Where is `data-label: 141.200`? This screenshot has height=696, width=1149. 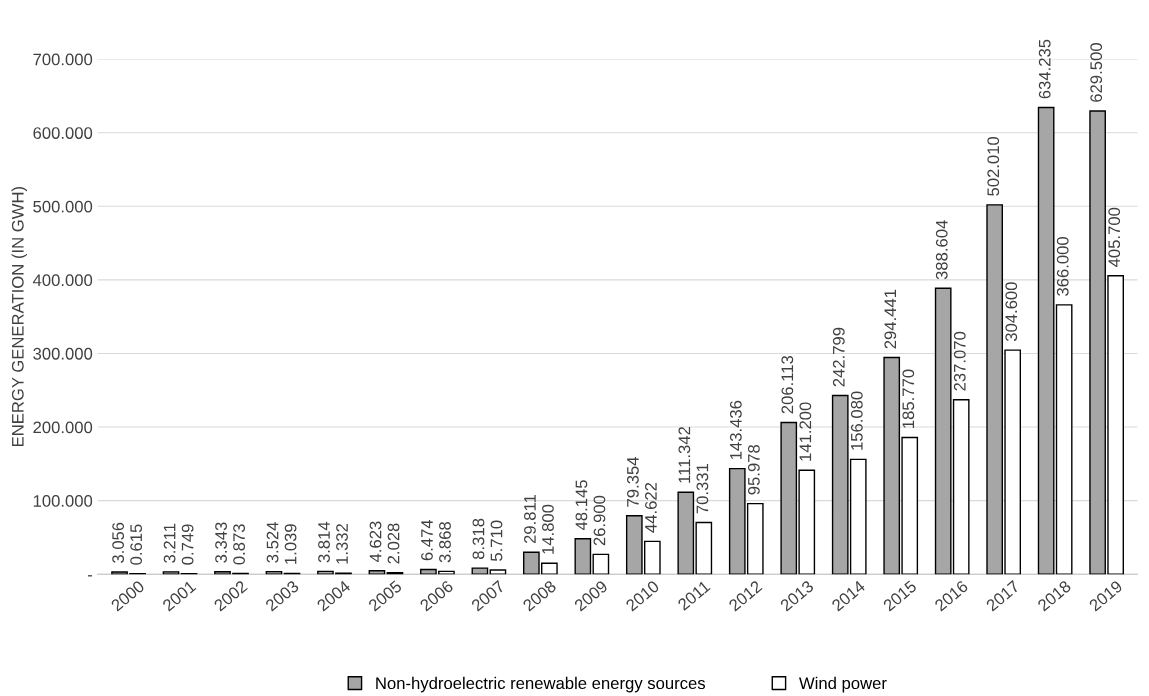
data-label: 141.200 is located at coordinates (805, 431).